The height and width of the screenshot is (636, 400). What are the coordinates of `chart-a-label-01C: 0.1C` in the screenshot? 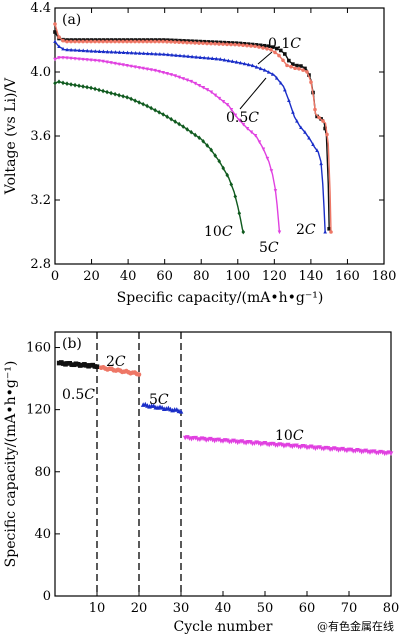 It's located at (284, 44).